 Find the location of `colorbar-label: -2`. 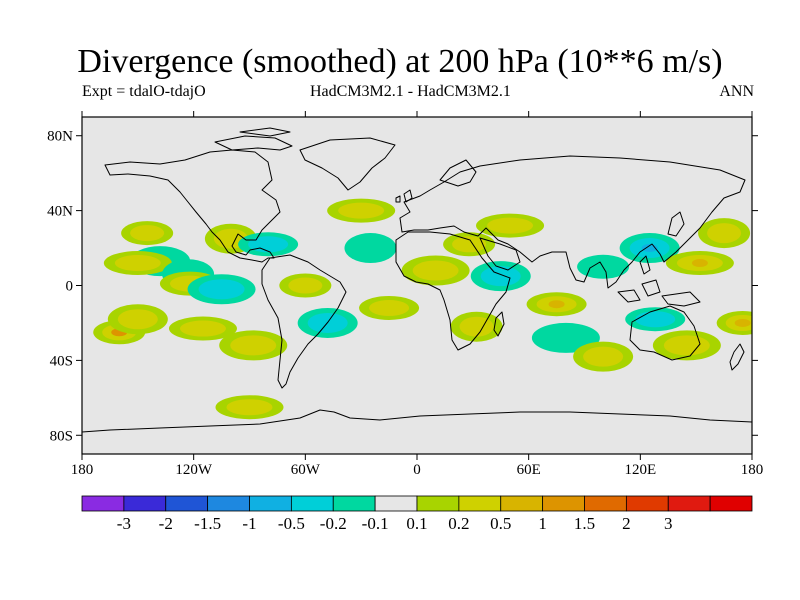

colorbar-label: -2 is located at coordinates (166, 523).